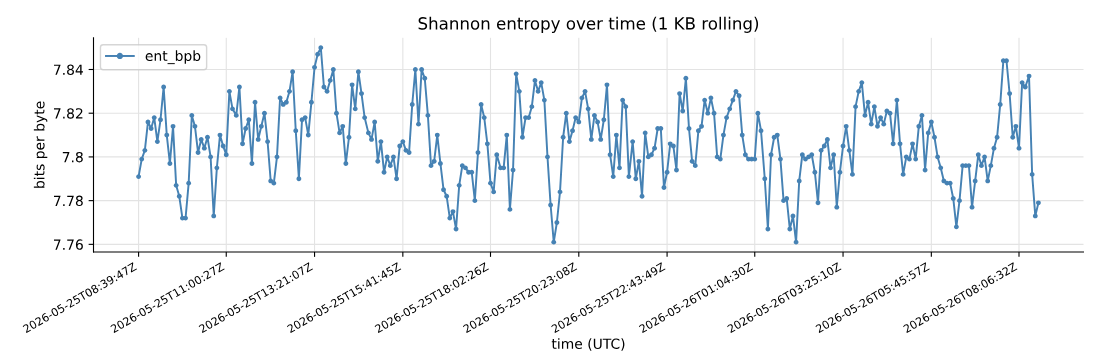 This screenshot has height=360, width=1100. Describe the element at coordinates (68, 201) in the screenshot. I see `y-tick-label: 7.78` at that location.